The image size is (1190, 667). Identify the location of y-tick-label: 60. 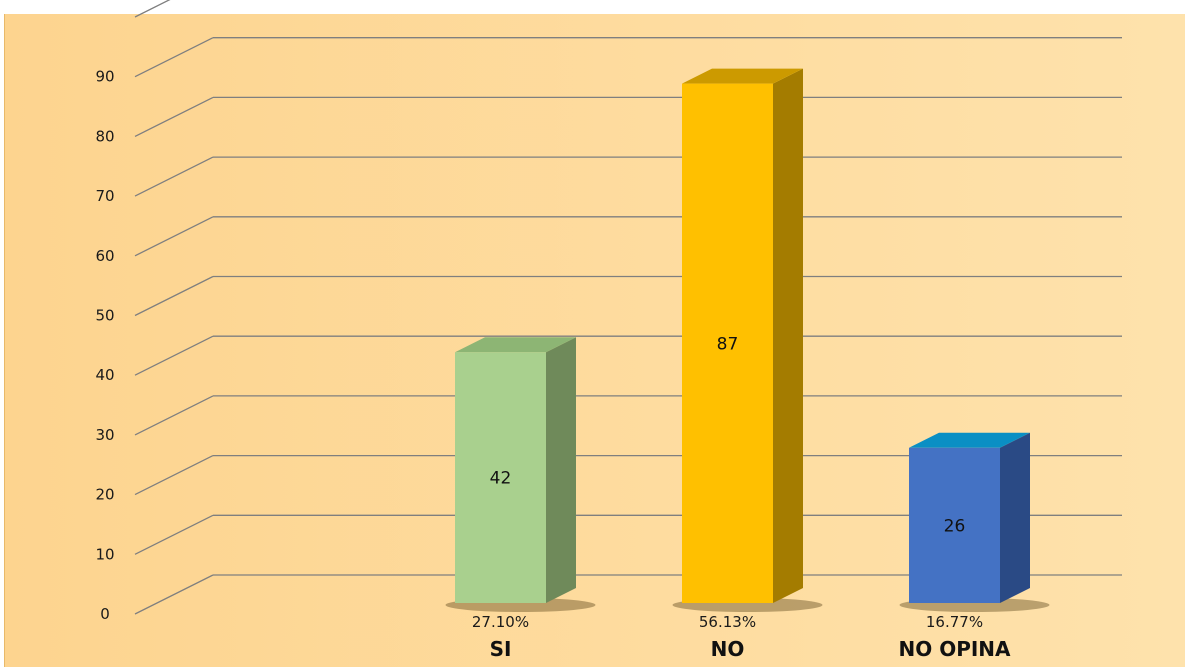
(104, 256).